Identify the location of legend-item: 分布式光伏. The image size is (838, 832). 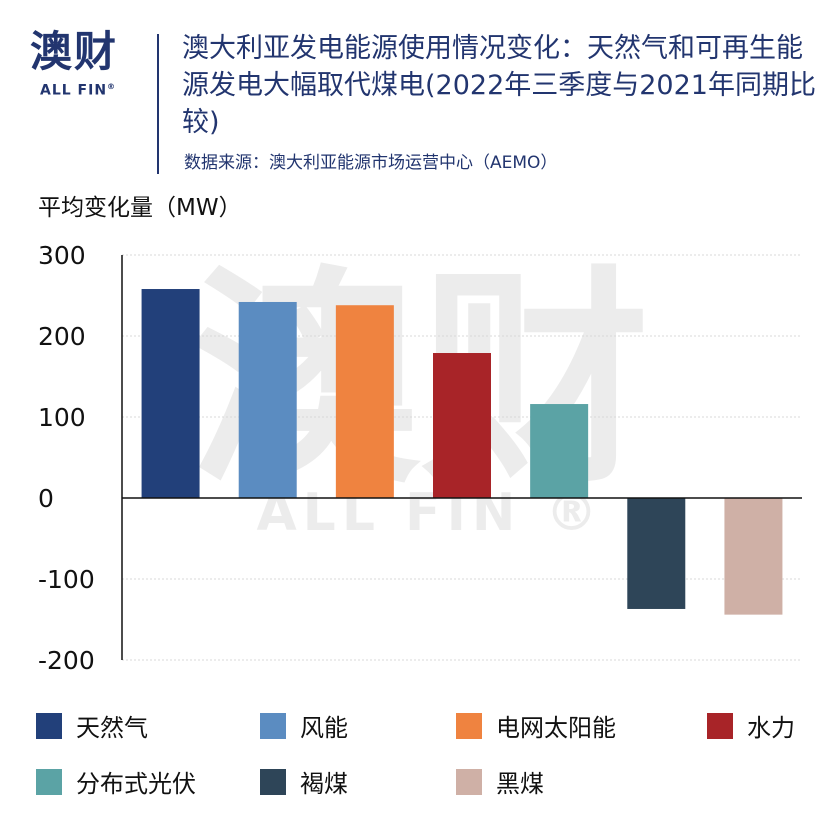
(116, 781).